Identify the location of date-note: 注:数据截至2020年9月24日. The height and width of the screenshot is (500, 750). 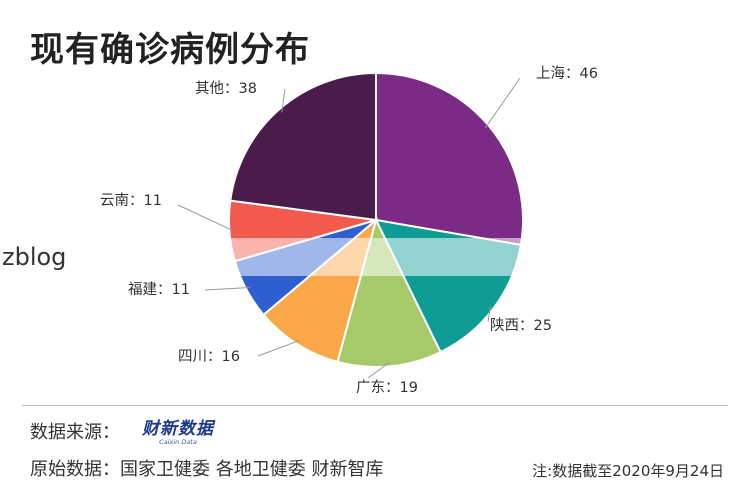
(628, 471).